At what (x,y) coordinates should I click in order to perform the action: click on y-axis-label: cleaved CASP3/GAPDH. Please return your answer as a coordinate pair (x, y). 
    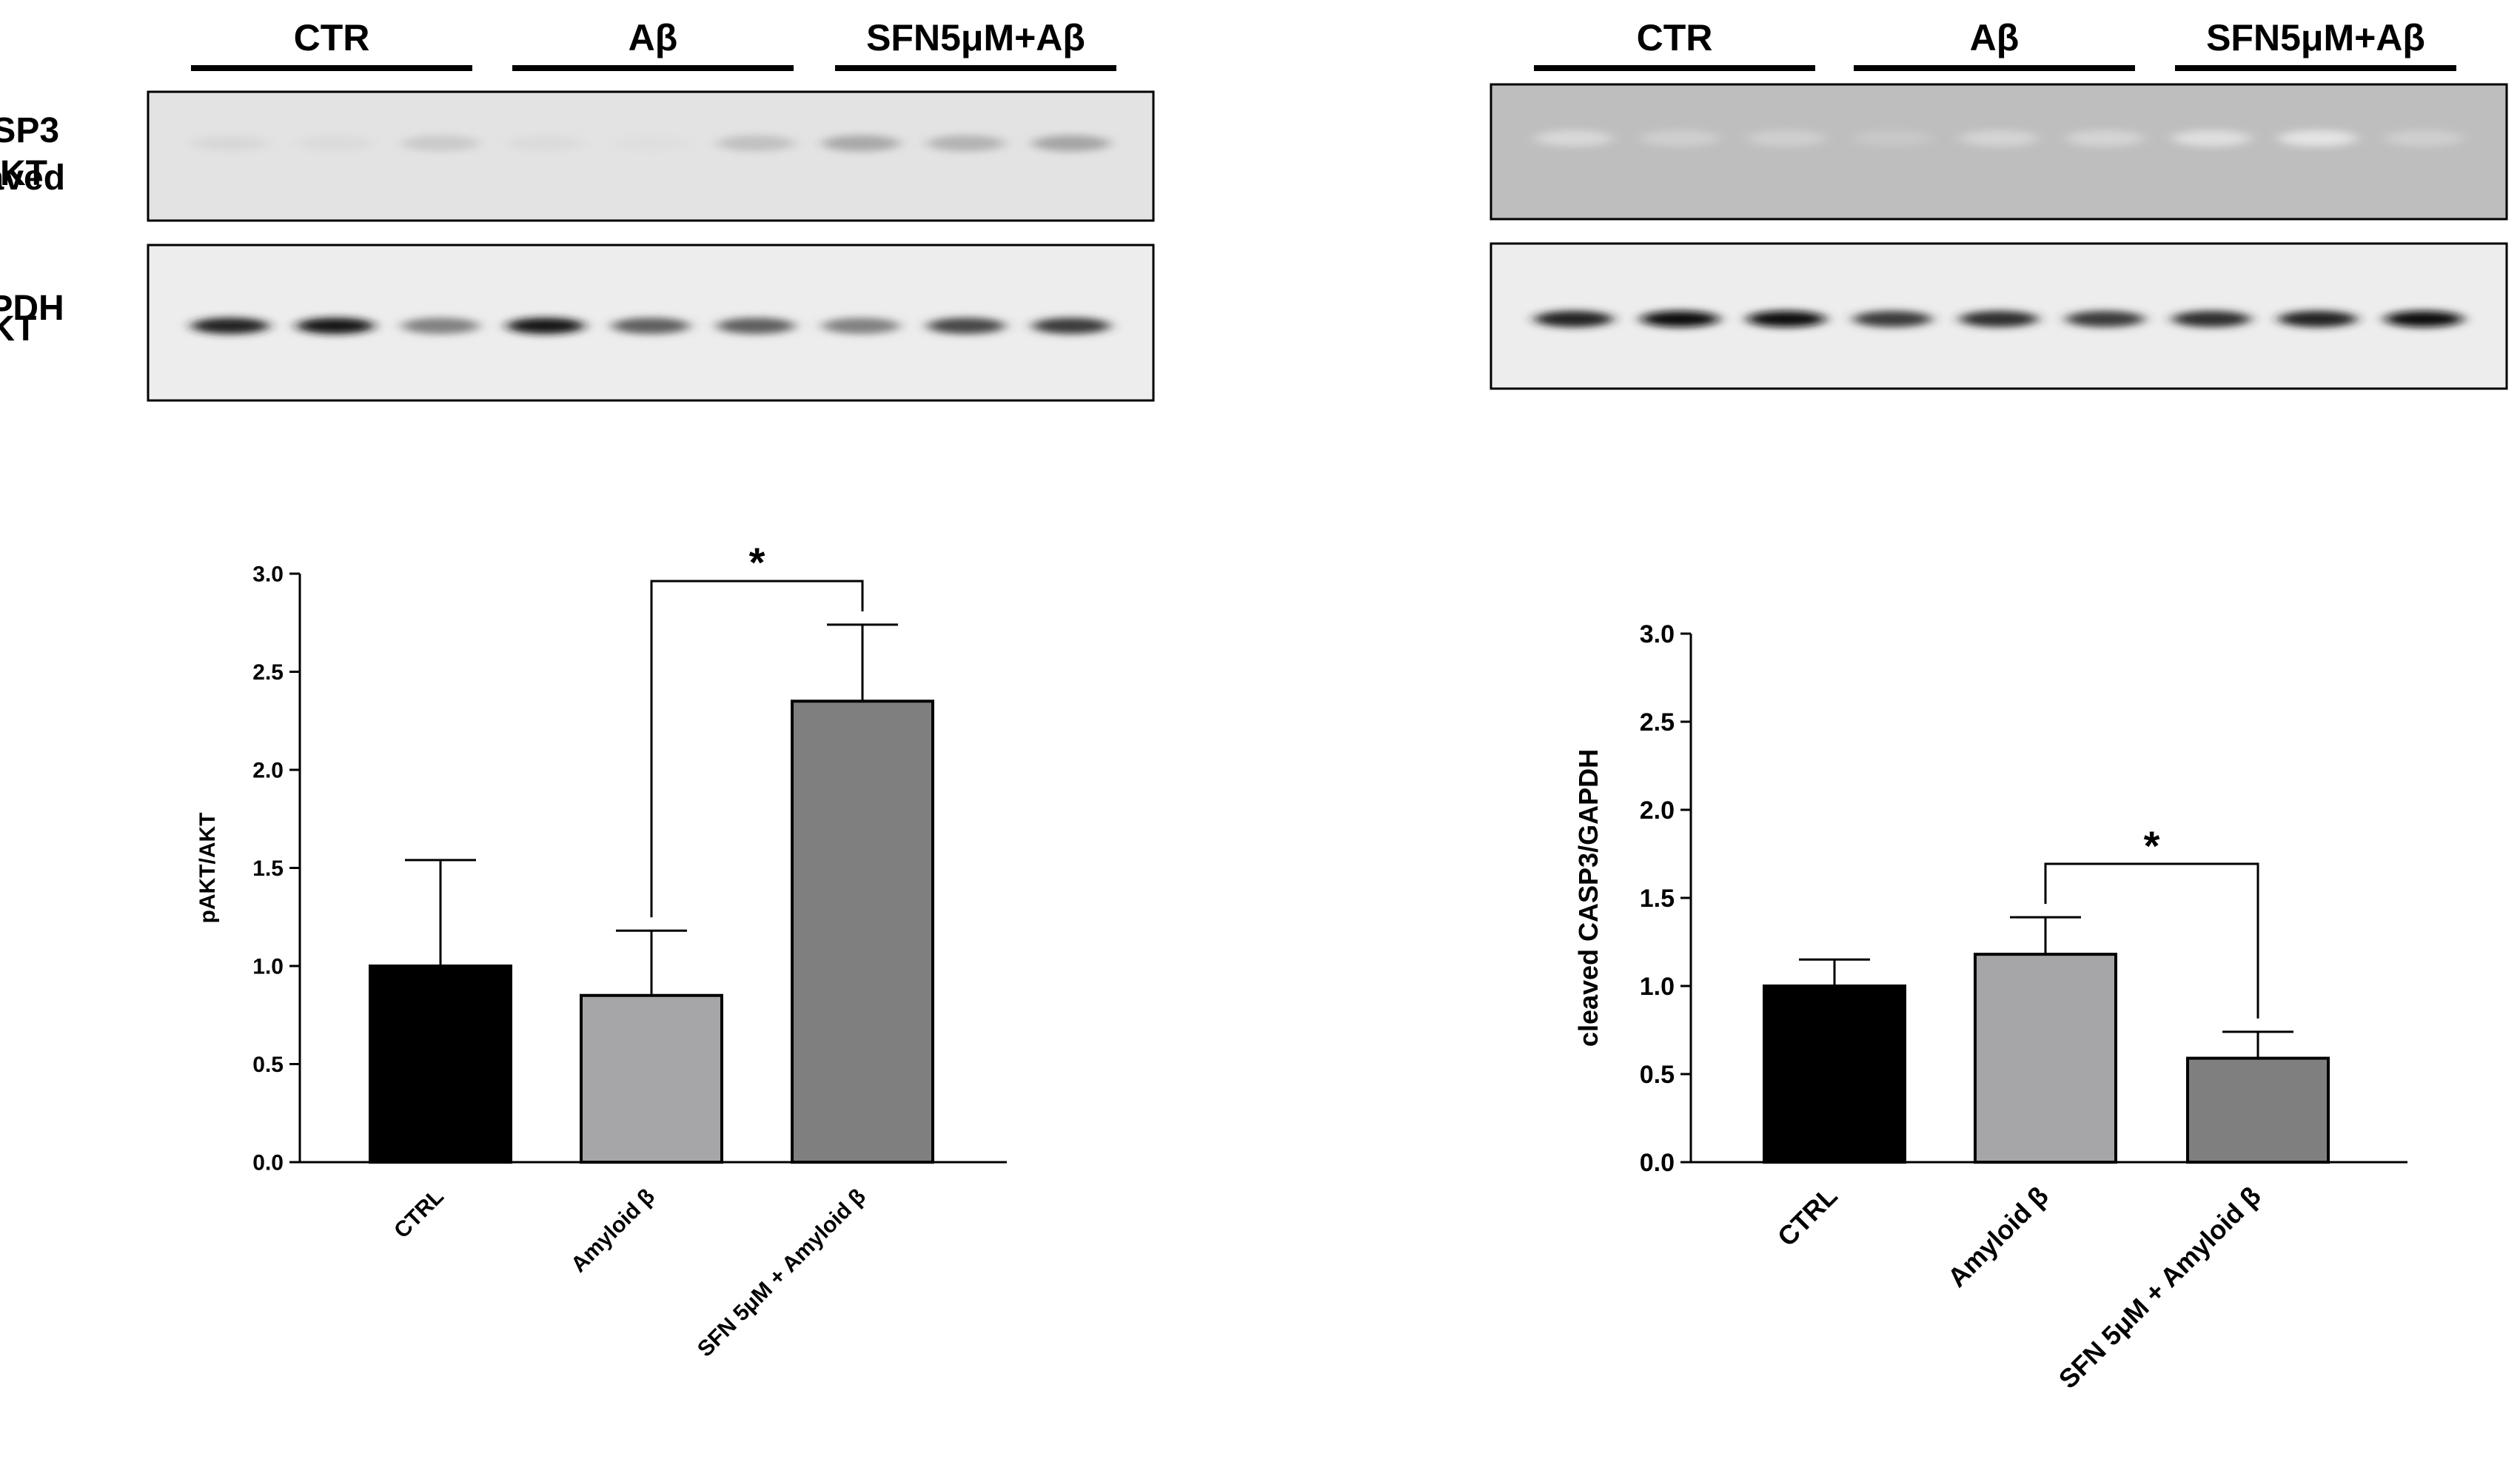
    Looking at the image, I should click on (1589, 898).